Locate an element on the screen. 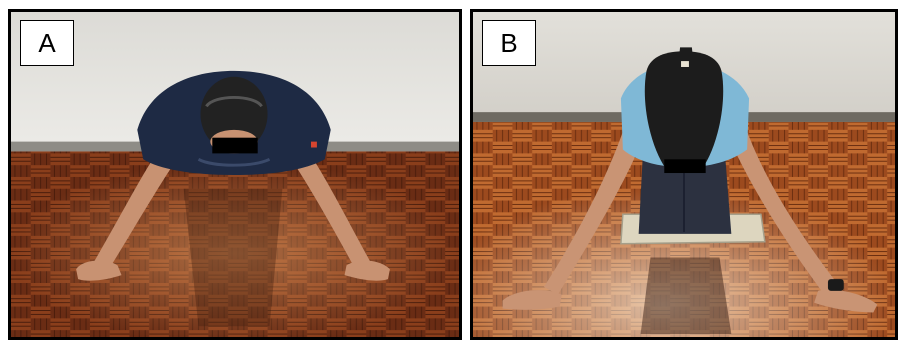 This screenshot has height=346, width=904. shirt-logo is located at coordinates (313, 144).